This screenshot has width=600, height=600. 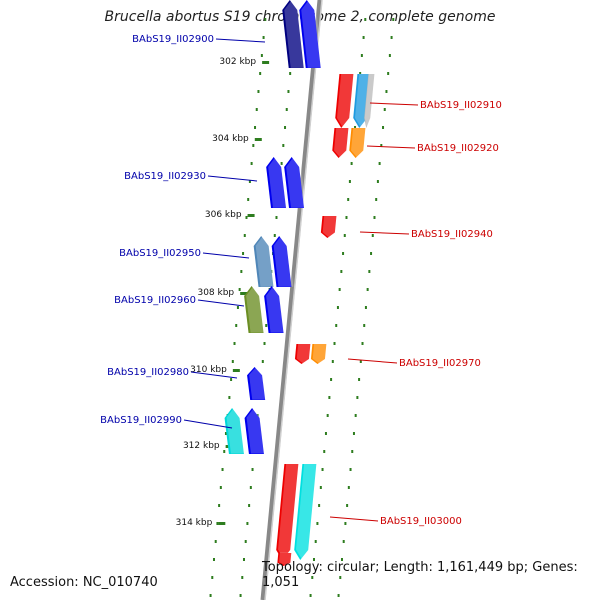 I want to click on gene-label: BAbS19_II02970, so click(x=440, y=363).